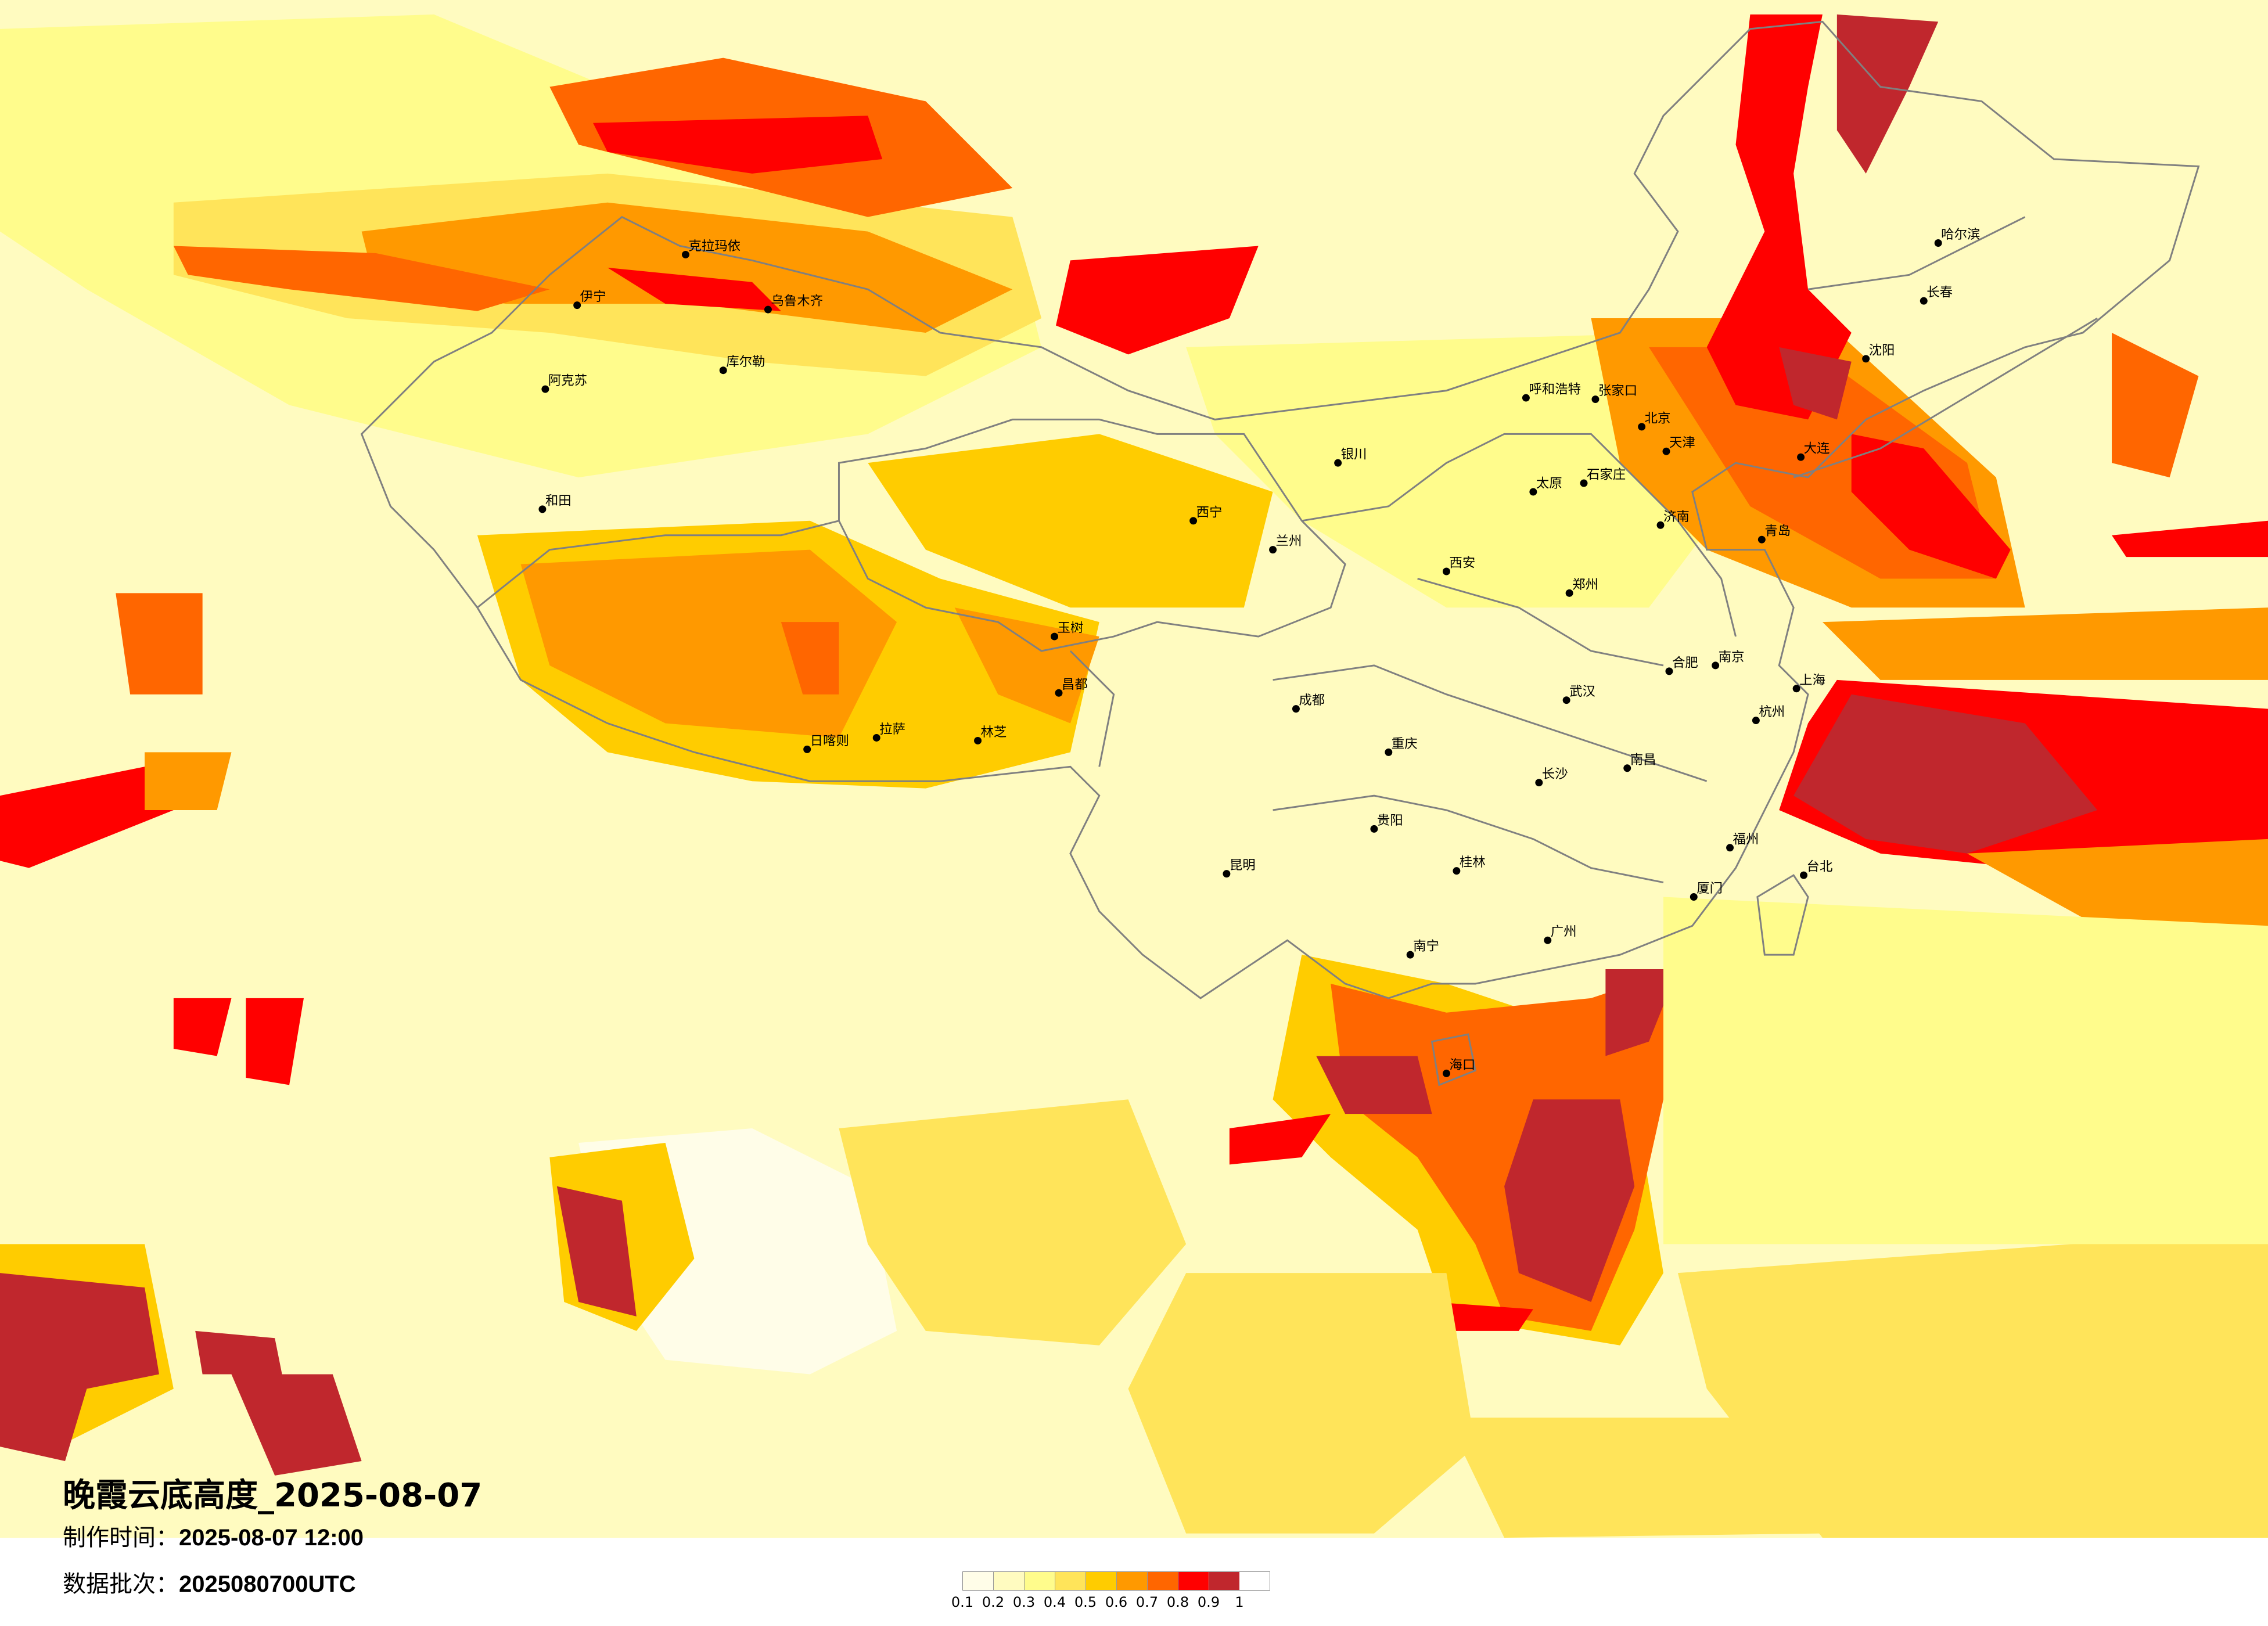 The height and width of the screenshot is (1626, 2268). Describe the element at coordinates (892, 729) in the screenshot. I see `city-label: 拉萨` at that location.